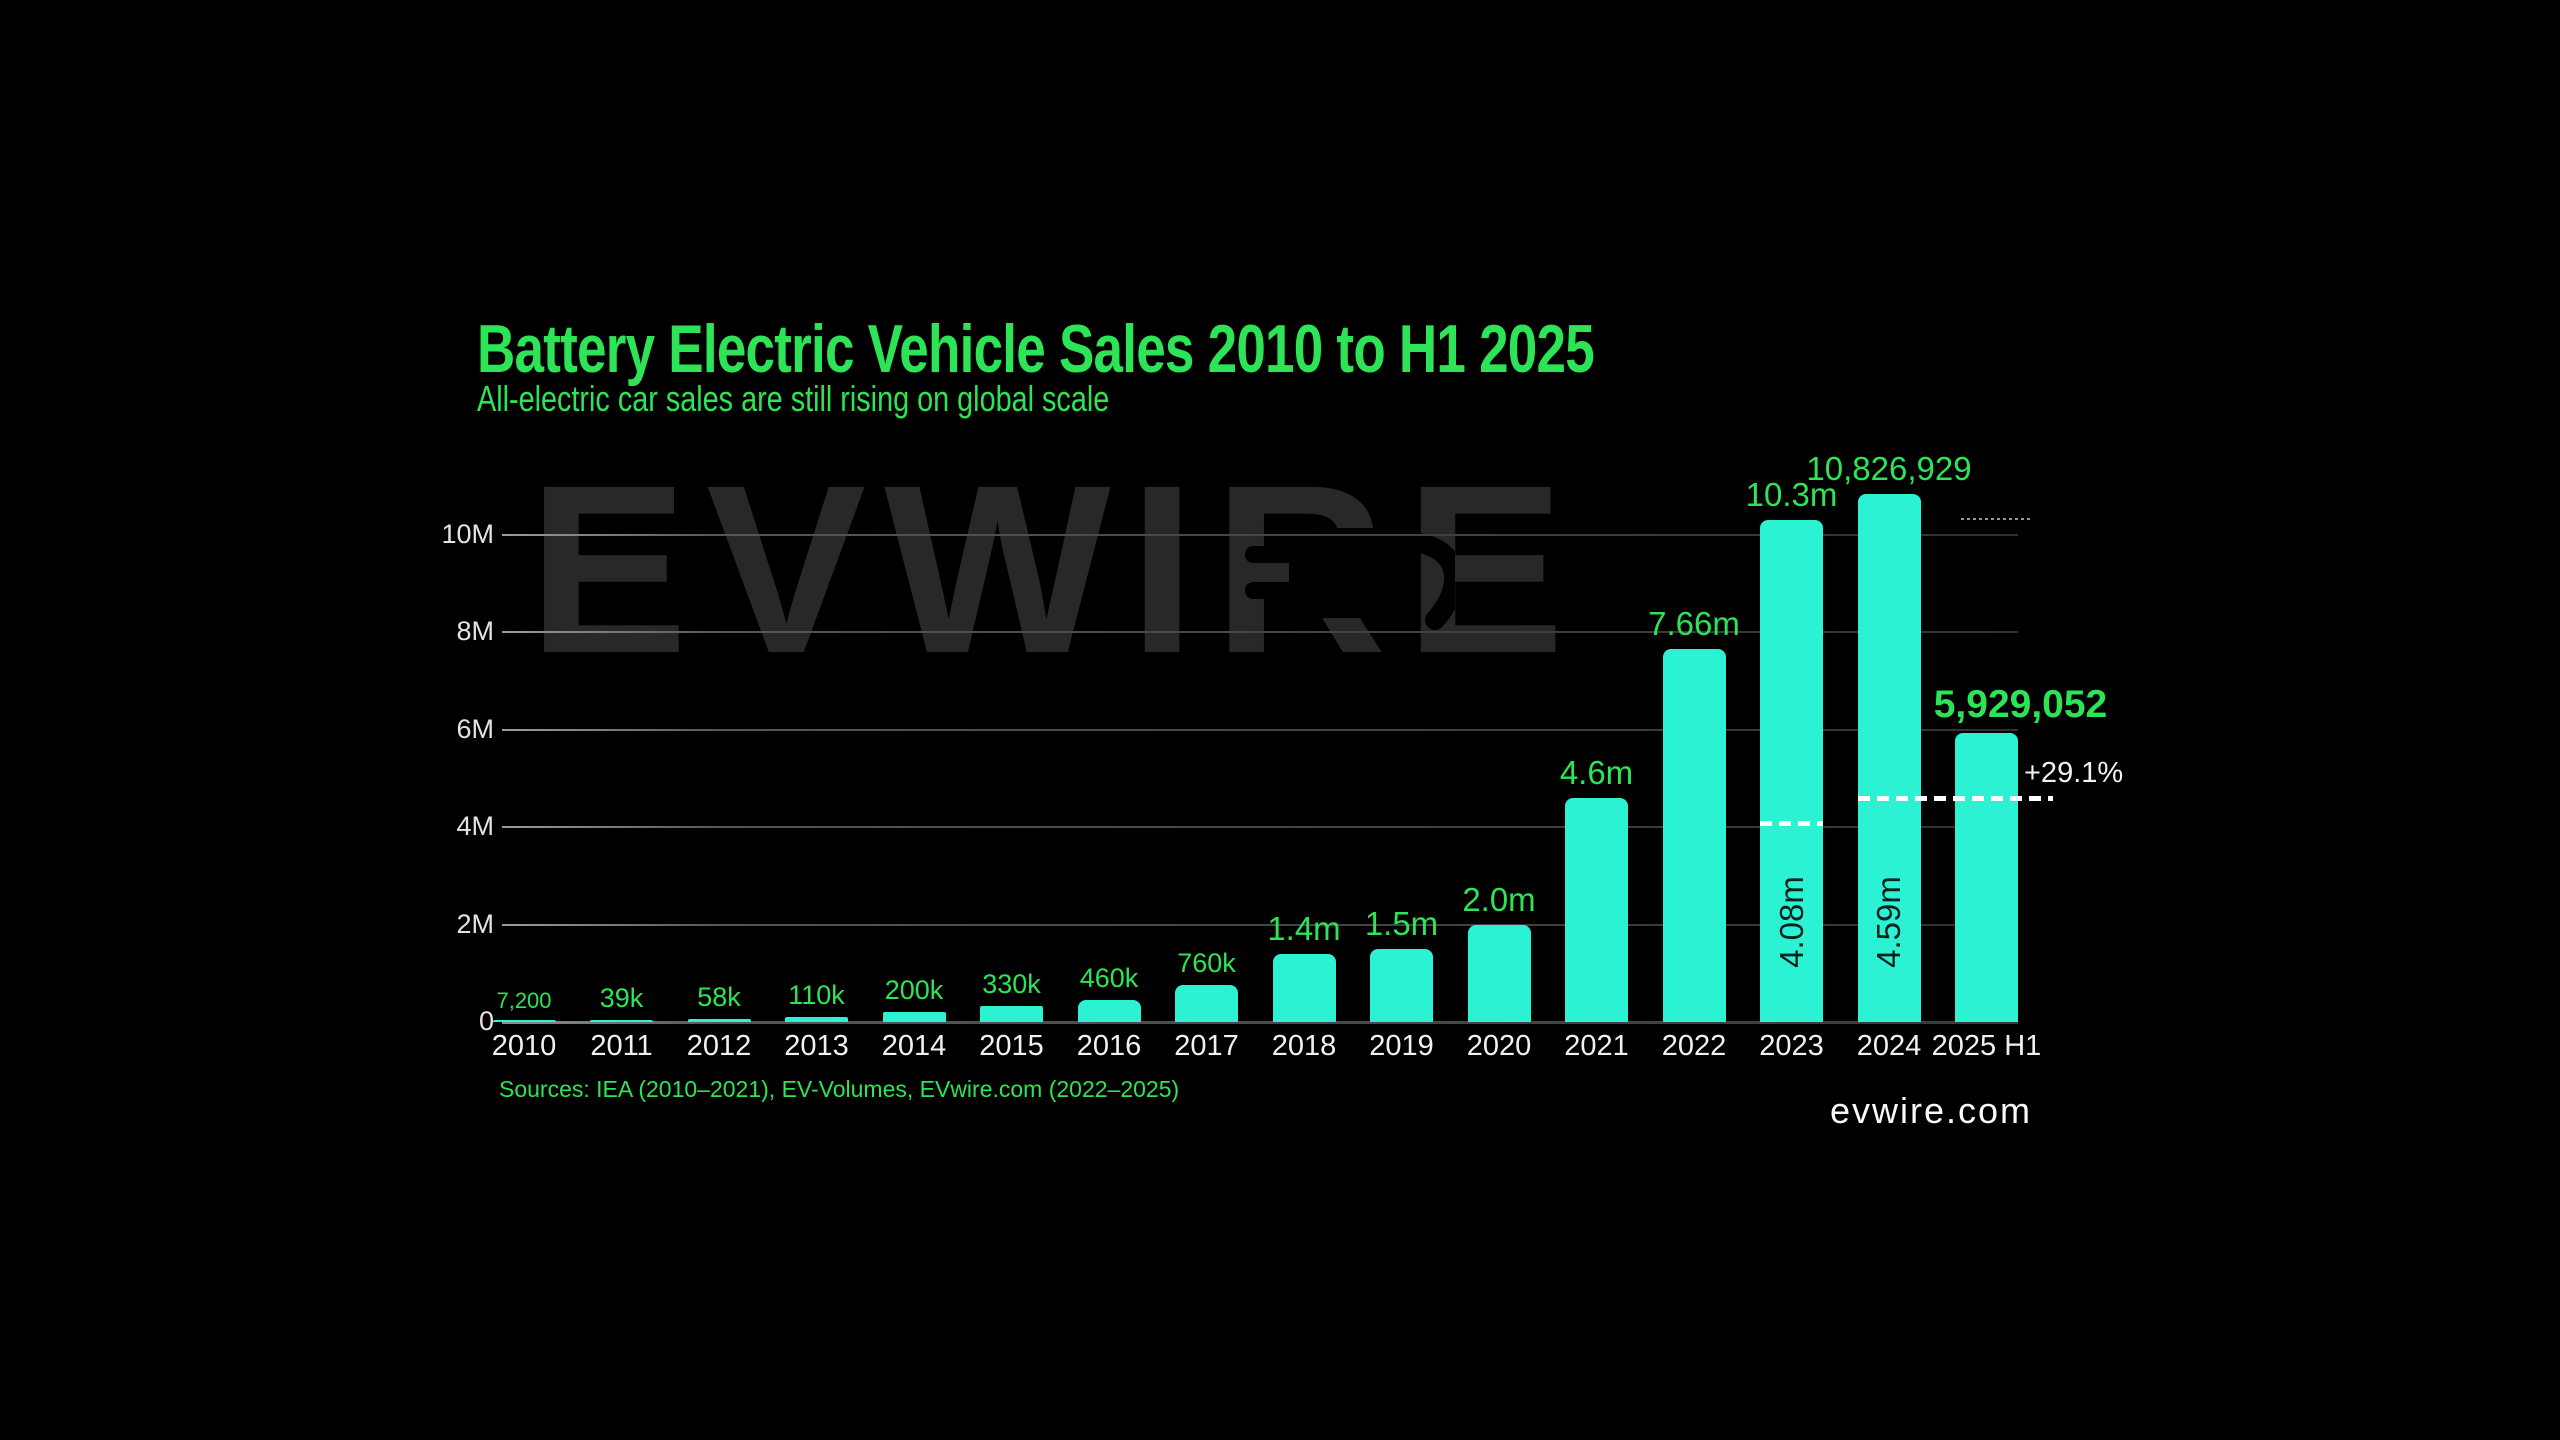 The image size is (2560, 1440). I want to click on bar-2022, so click(1694, 835).